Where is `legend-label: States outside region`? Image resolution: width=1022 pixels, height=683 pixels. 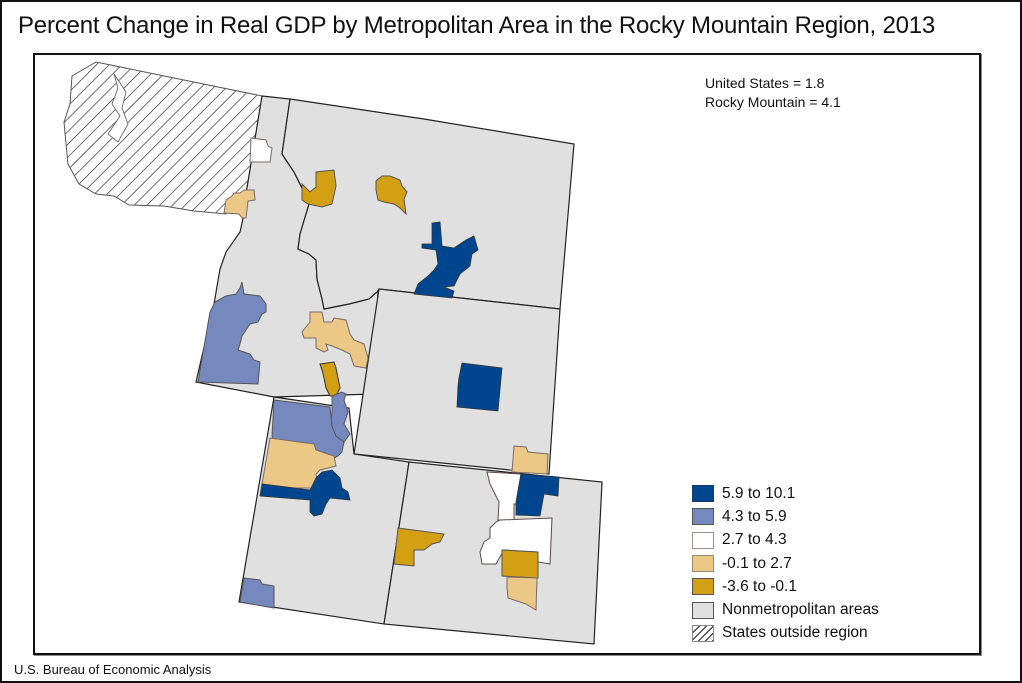 legend-label: States outside region is located at coordinates (795, 633).